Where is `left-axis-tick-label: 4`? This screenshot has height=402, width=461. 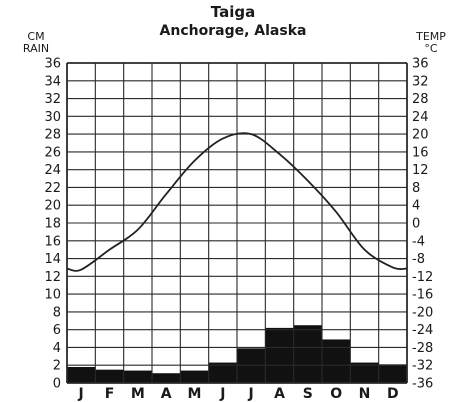 left-axis-tick-label: 4 is located at coordinates (57, 348).